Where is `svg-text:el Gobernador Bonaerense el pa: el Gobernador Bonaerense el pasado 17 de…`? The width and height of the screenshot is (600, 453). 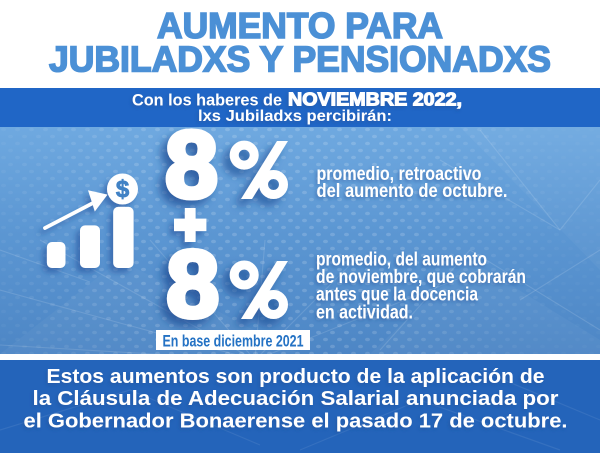 svg-text:el Gobernador Bonaerense el pa: el Gobernador Bonaerense el pasado 17 de… is located at coordinates (296, 422).